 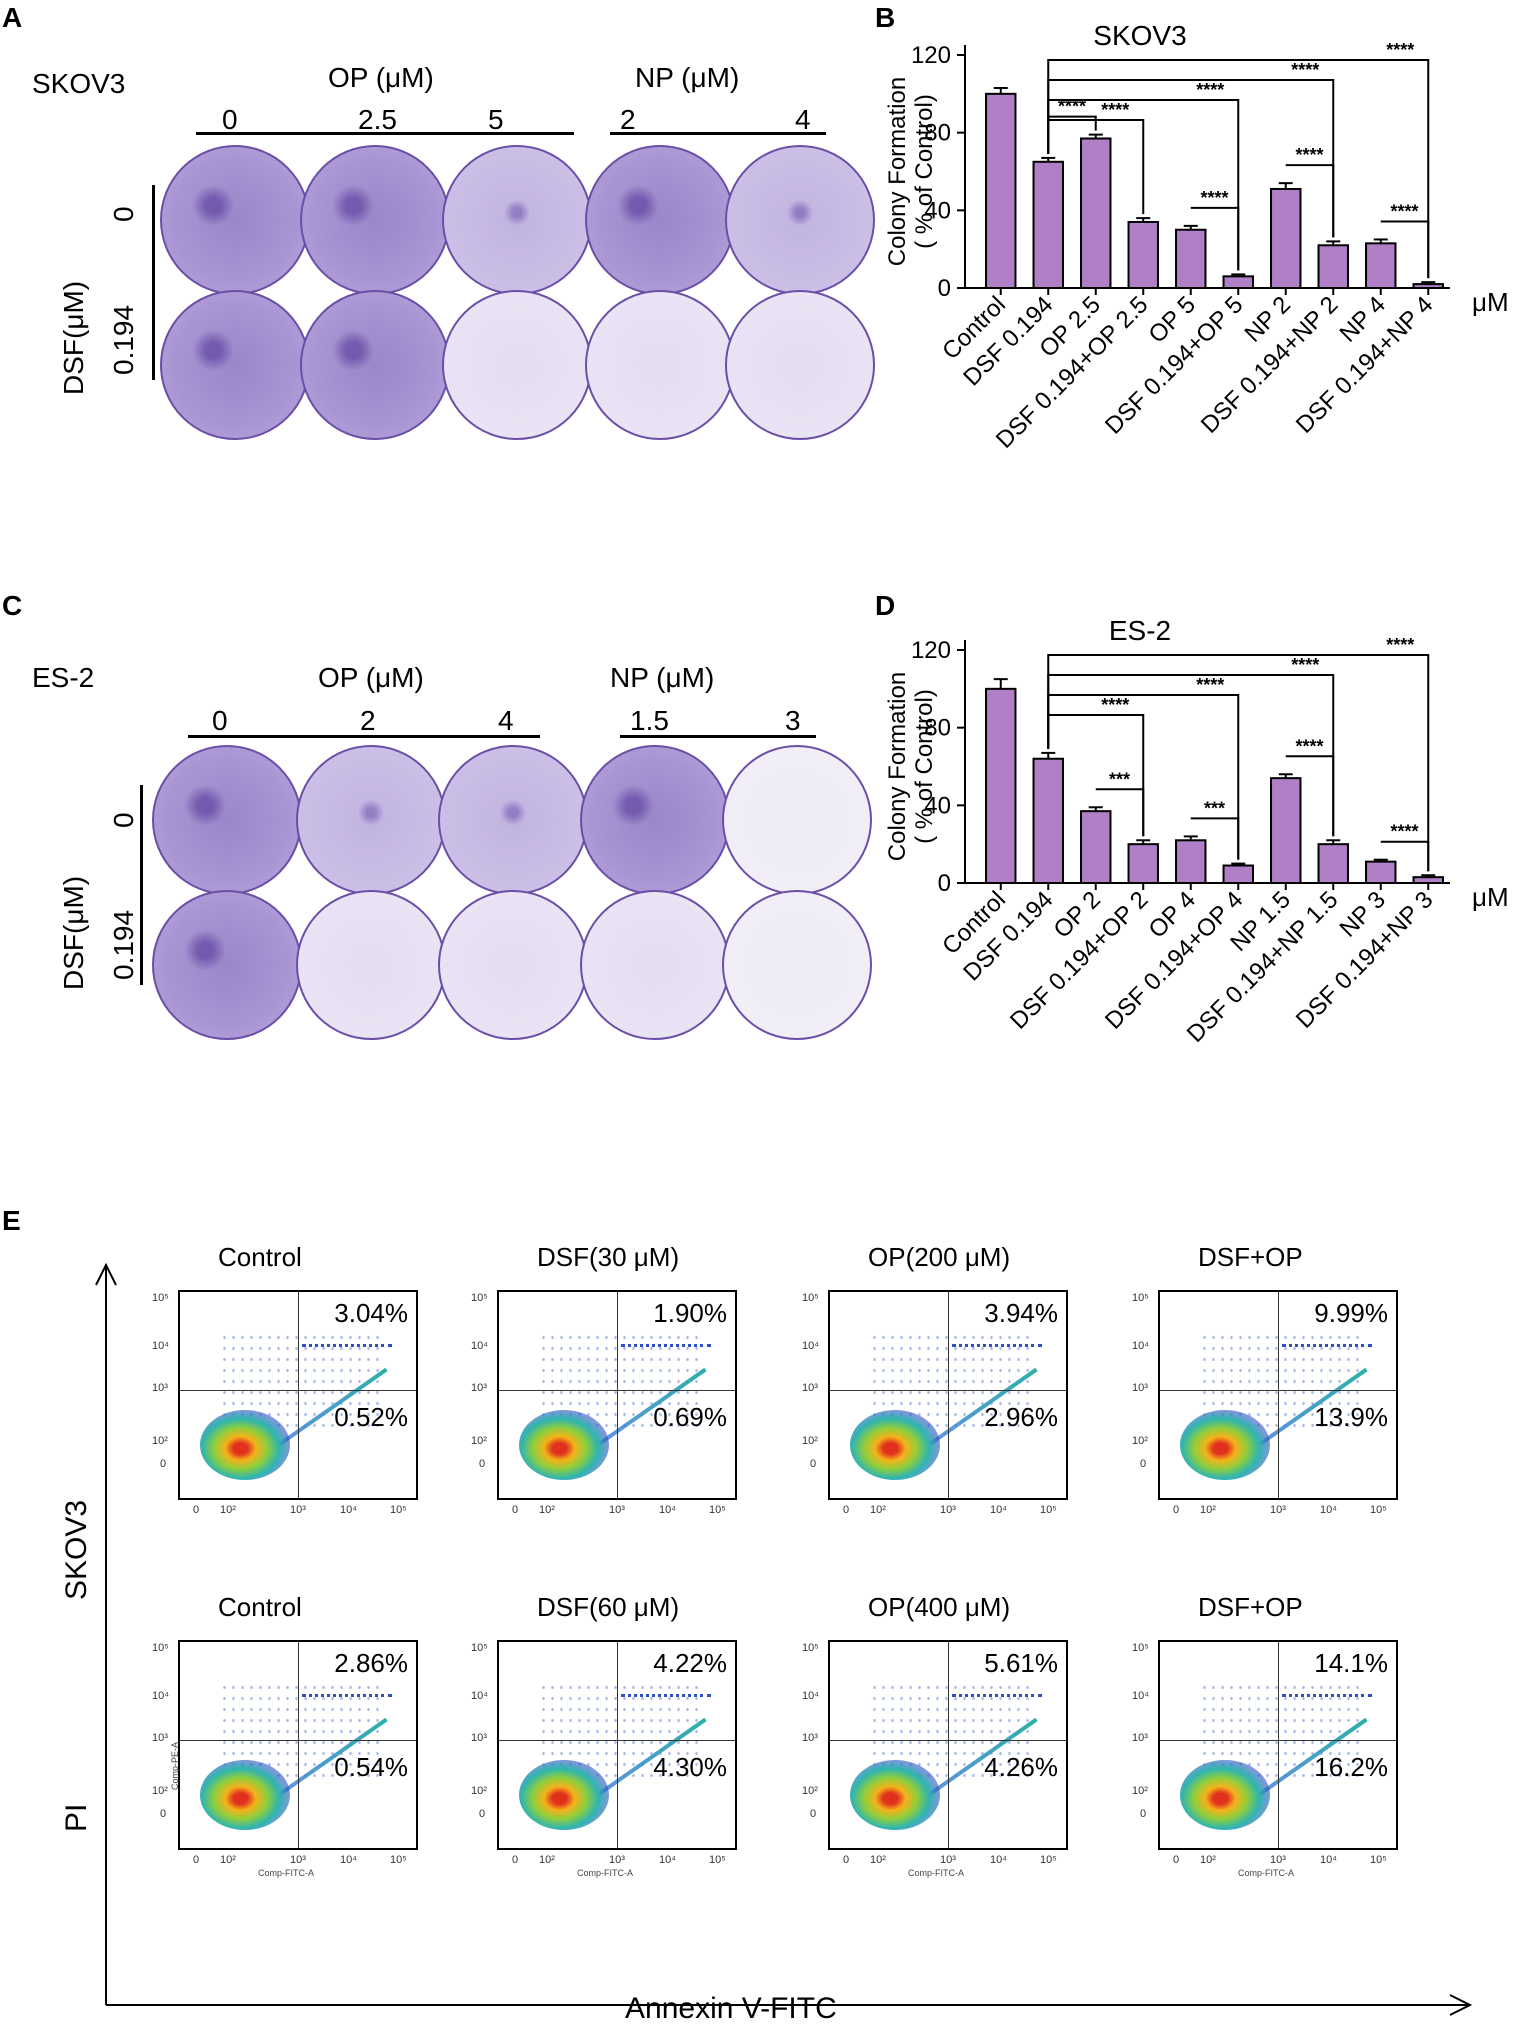 What do you see at coordinates (924, 171) in the screenshot?
I see `chart-ylabel-line2: ( % of Control)` at bounding box center [924, 171].